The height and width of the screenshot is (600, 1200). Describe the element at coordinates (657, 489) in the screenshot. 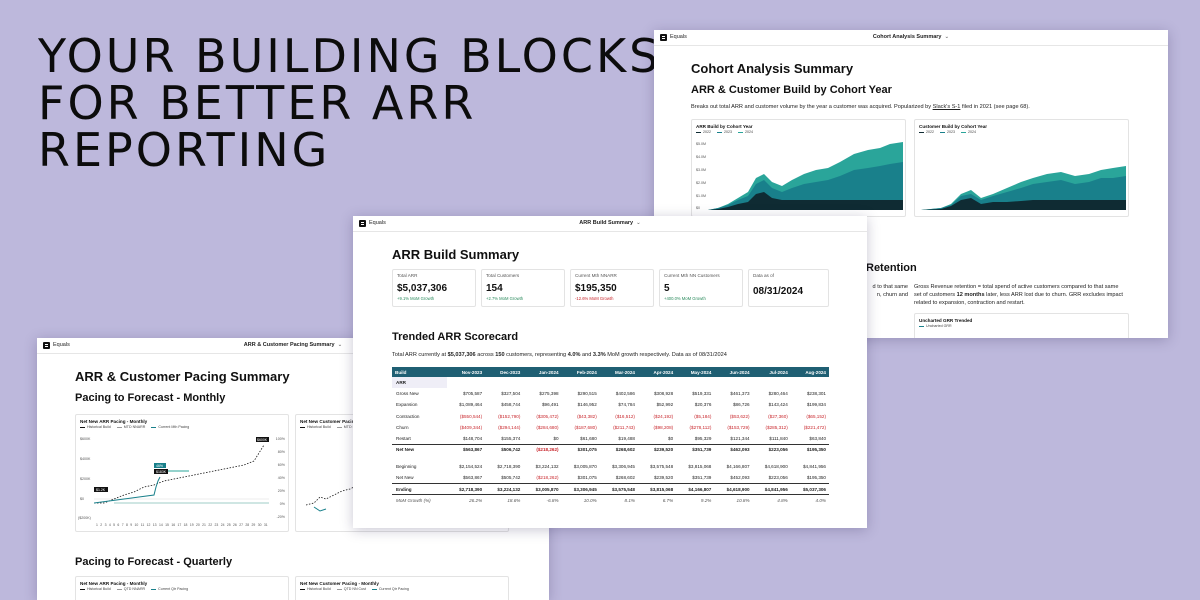

I see `table-cell: $3,815,068` at that location.